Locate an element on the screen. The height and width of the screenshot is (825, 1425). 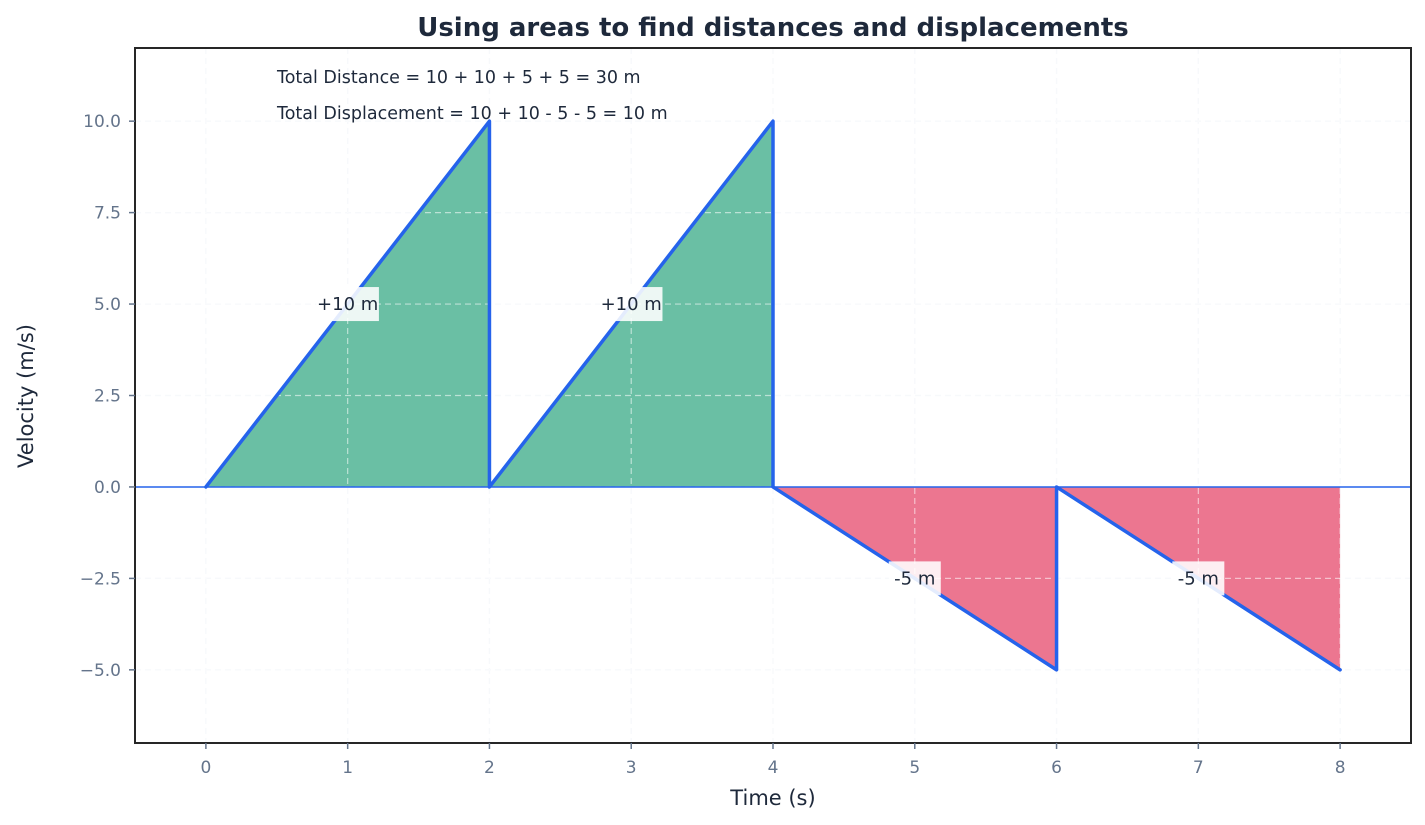
x-tick-label: 2 is located at coordinates (489, 768).